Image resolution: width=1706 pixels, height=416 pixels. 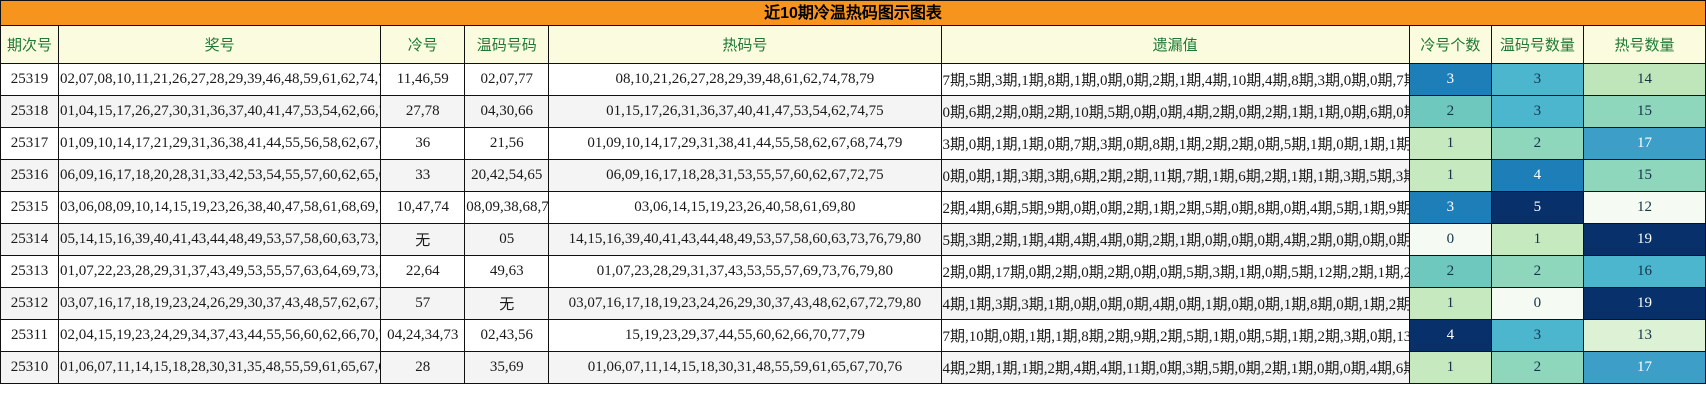 I want to click on column-header-warm-count: 温码号数量, so click(x=1537, y=44).